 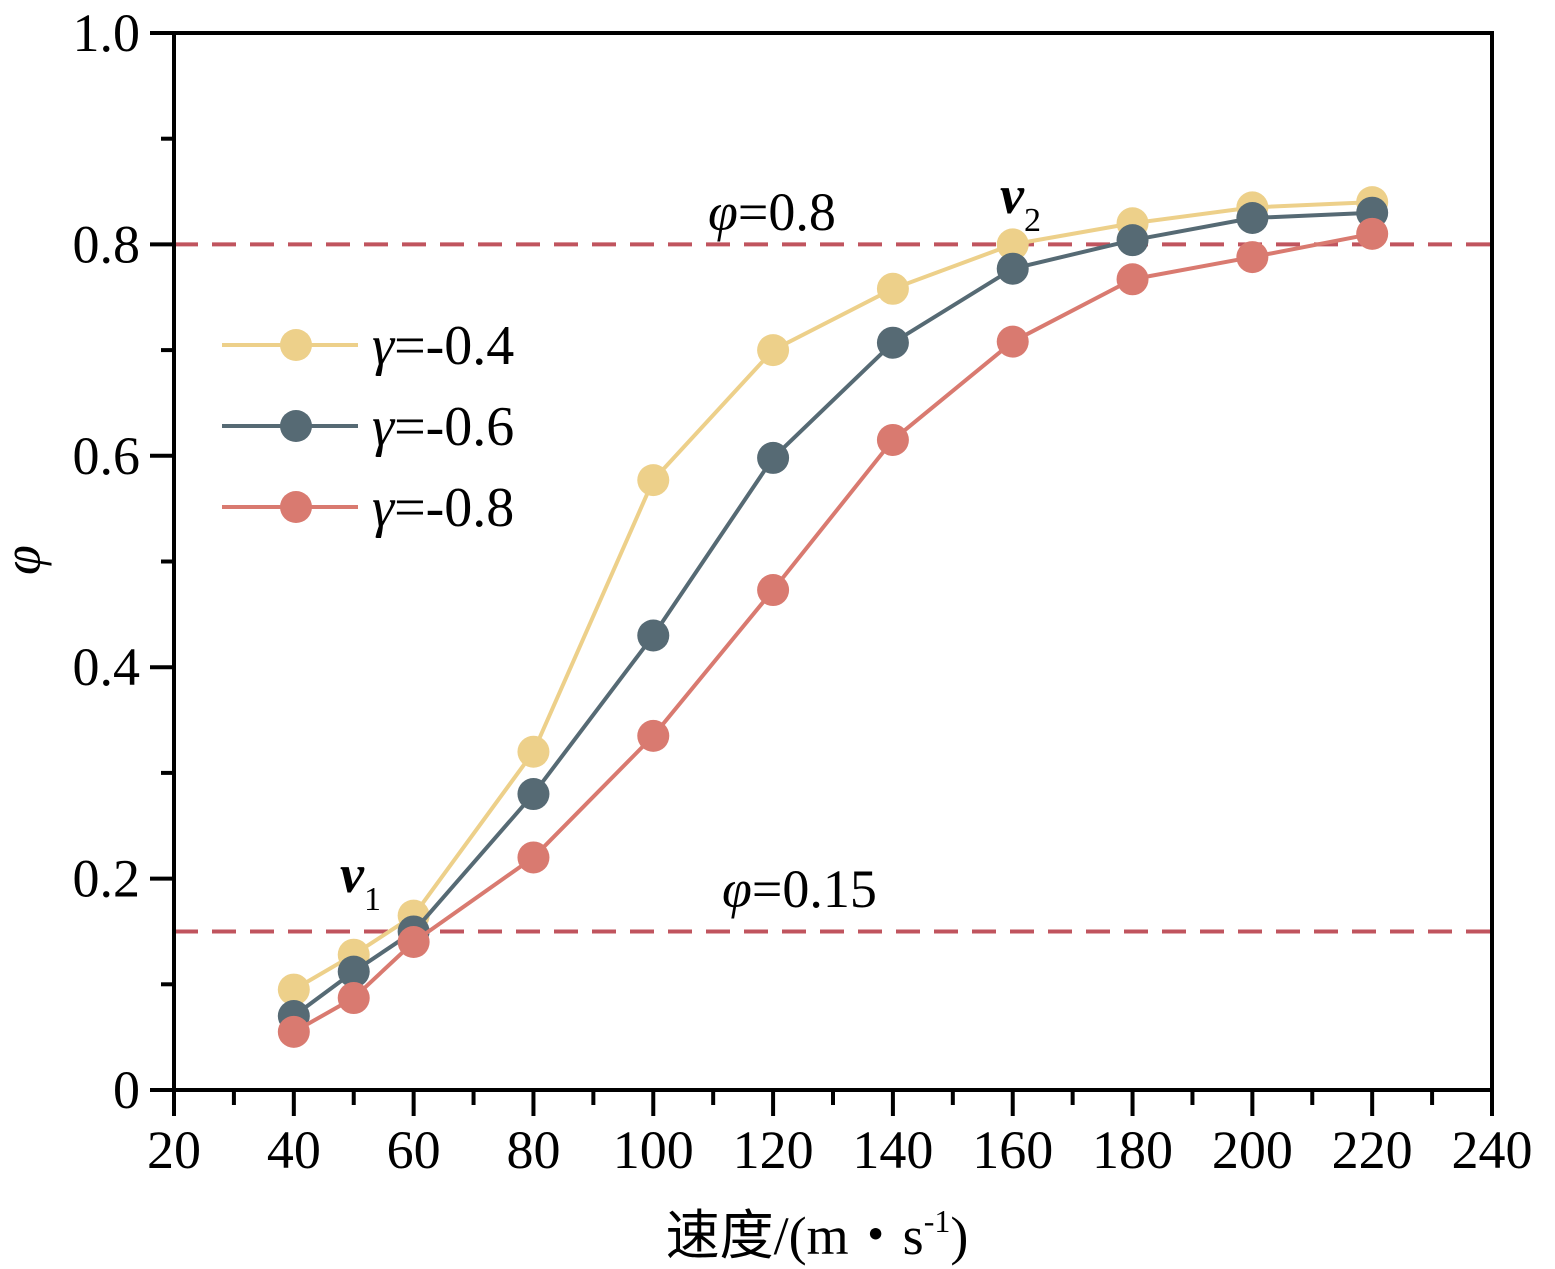 I want to click on legend-entry-gamma-0.6: γ=-0.6, so click(x=368, y=427).